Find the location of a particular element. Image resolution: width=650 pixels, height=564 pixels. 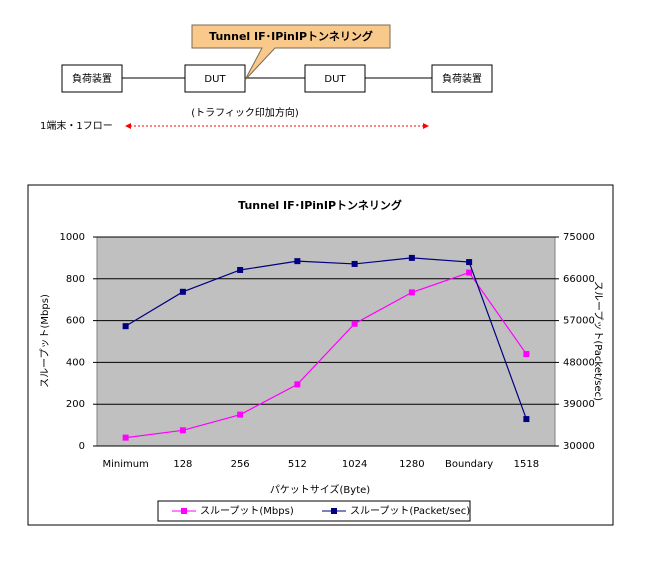

x-tick-label: 128 is located at coordinates (182, 464).